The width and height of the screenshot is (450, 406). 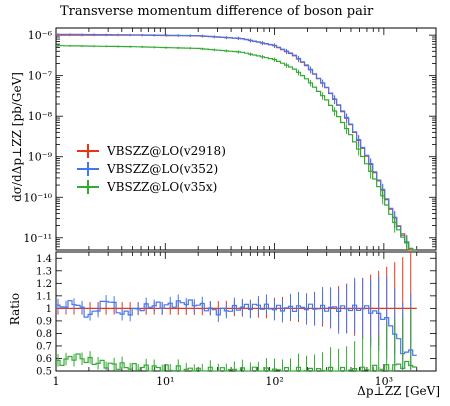 What do you see at coordinates (44, 284) in the screenshot?
I see `ratio-y-tick-label: 1.2` at bounding box center [44, 284].